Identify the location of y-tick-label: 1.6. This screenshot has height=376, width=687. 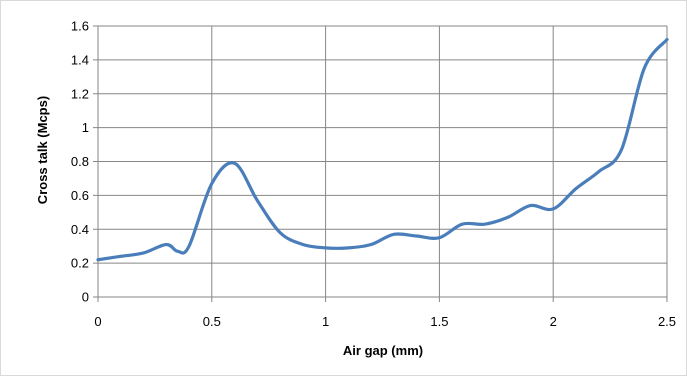
(80, 26).